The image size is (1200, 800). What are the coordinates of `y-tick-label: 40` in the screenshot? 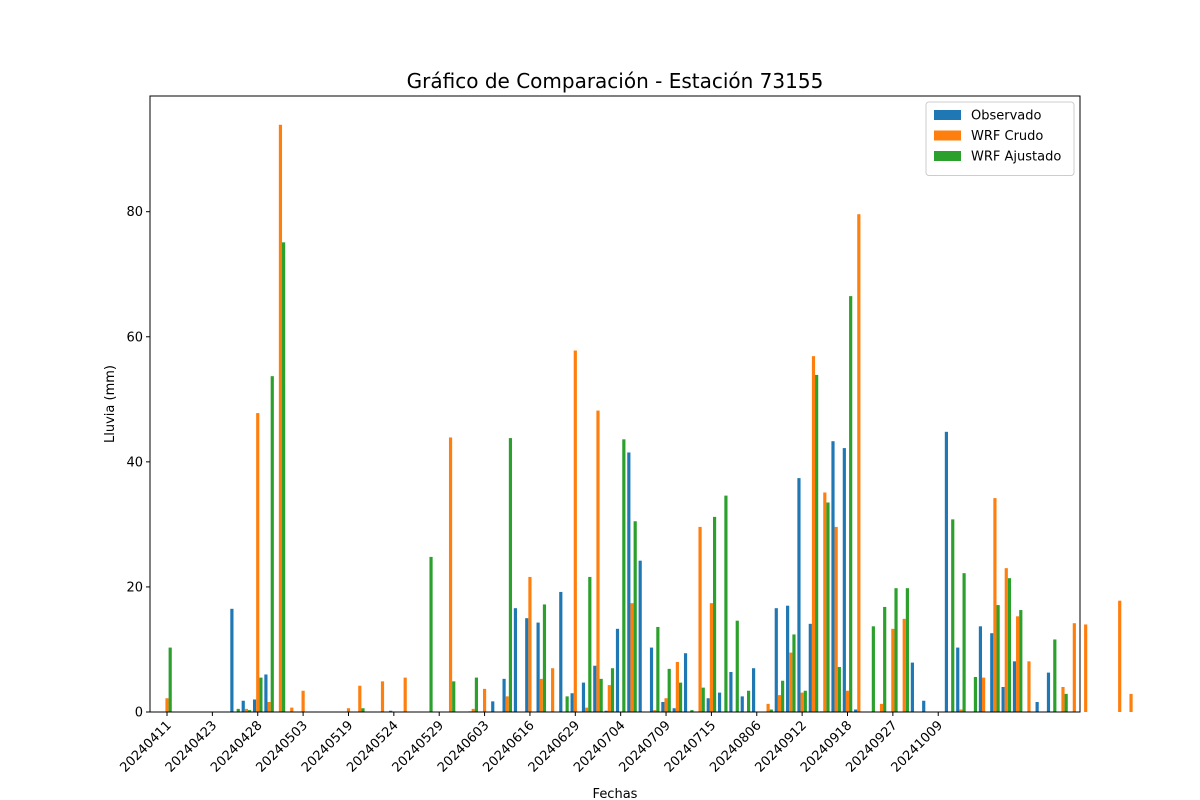 It's located at (134, 462).